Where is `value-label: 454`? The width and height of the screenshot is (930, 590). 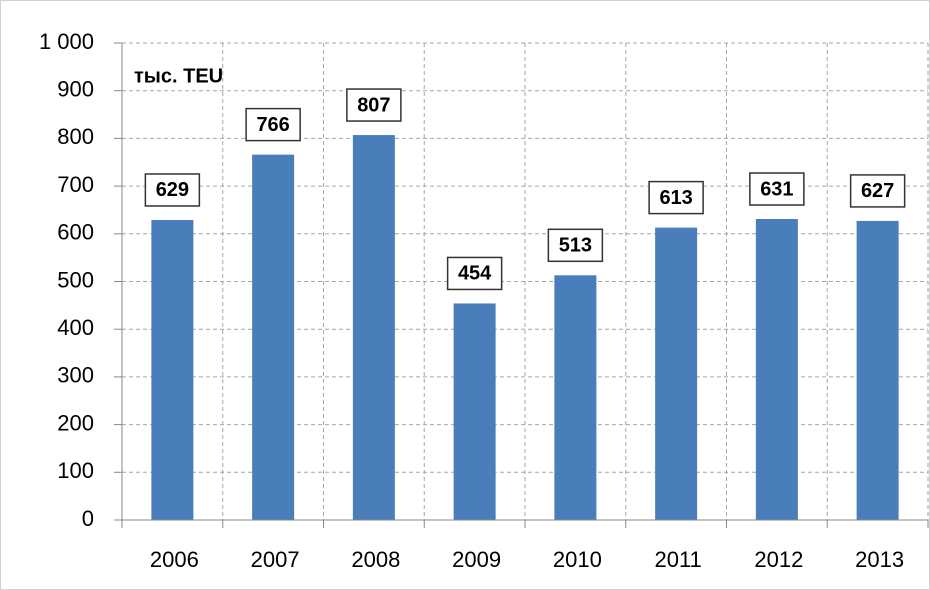
value-label: 454 is located at coordinates (475, 274).